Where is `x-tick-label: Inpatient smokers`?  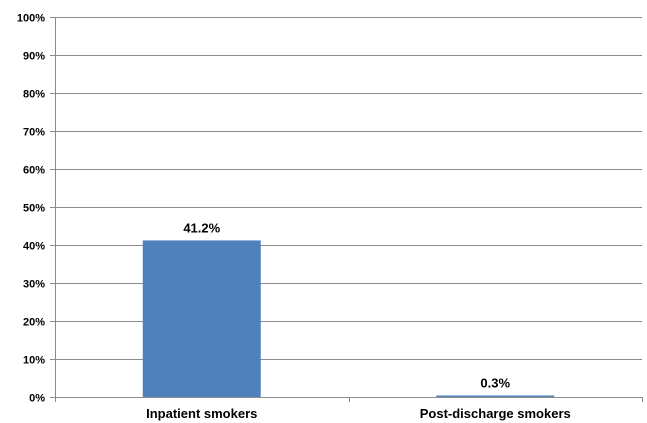 x-tick-label: Inpatient smokers is located at coordinates (201, 413).